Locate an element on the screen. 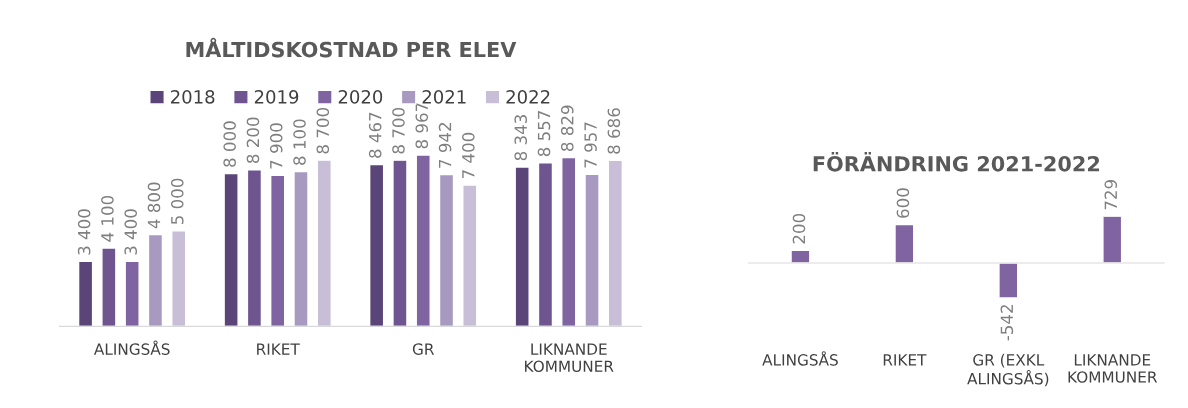  legend-label: 2019 is located at coordinates (276, 97).